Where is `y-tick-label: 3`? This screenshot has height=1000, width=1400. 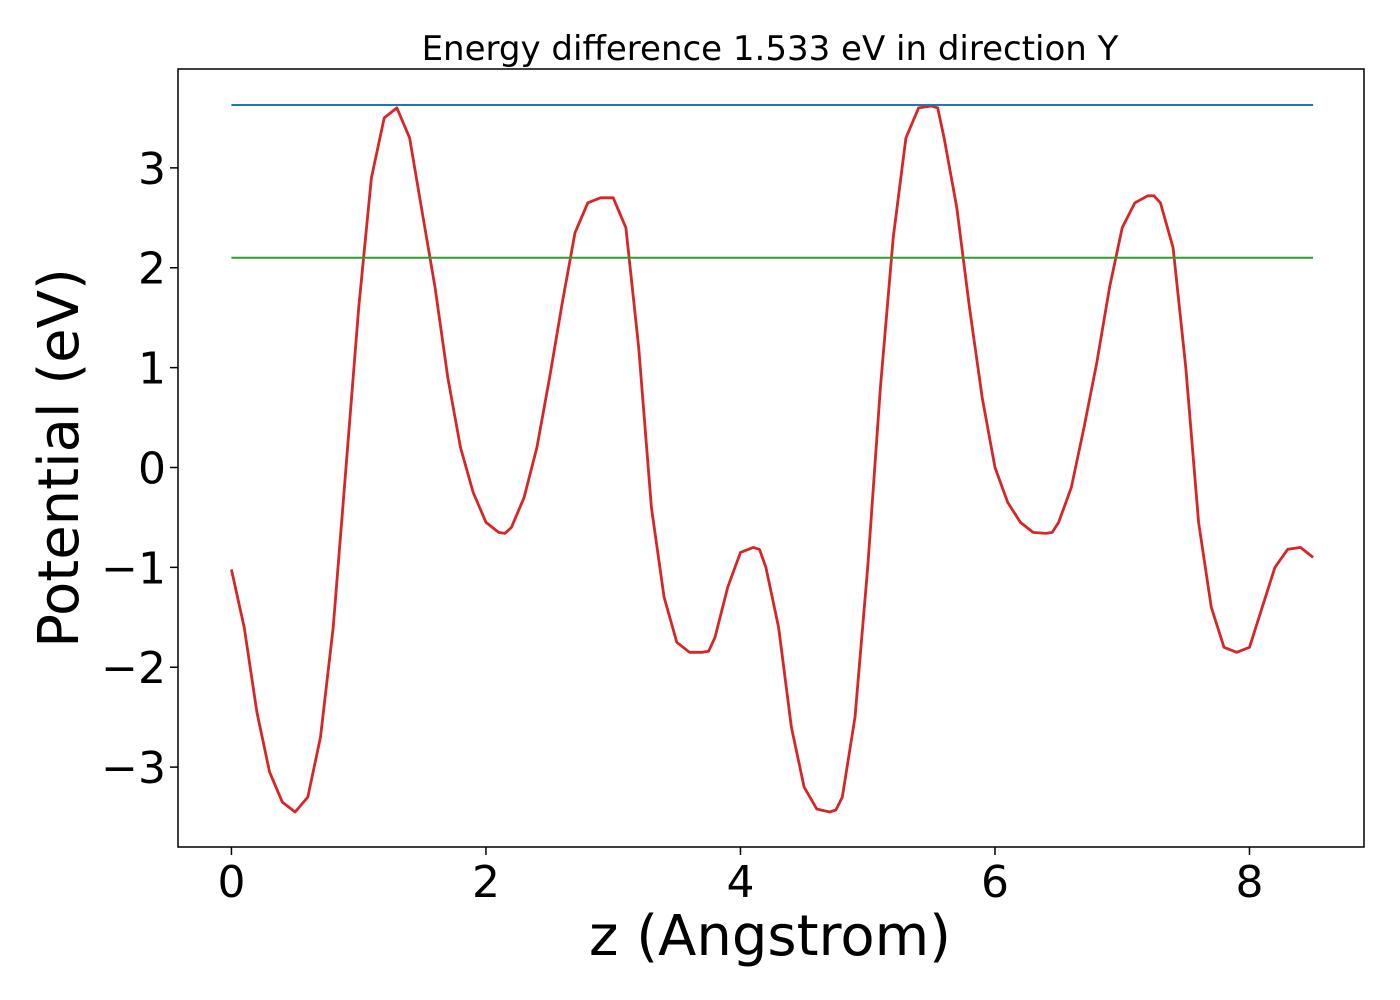 y-tick-label: 3 is located at coordinates (152, 169).